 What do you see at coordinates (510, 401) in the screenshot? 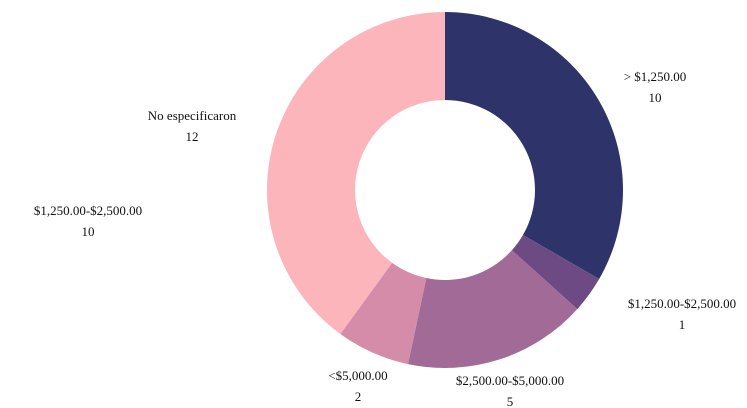
I see `slice-value: 5` at bounding box center [510, 401].